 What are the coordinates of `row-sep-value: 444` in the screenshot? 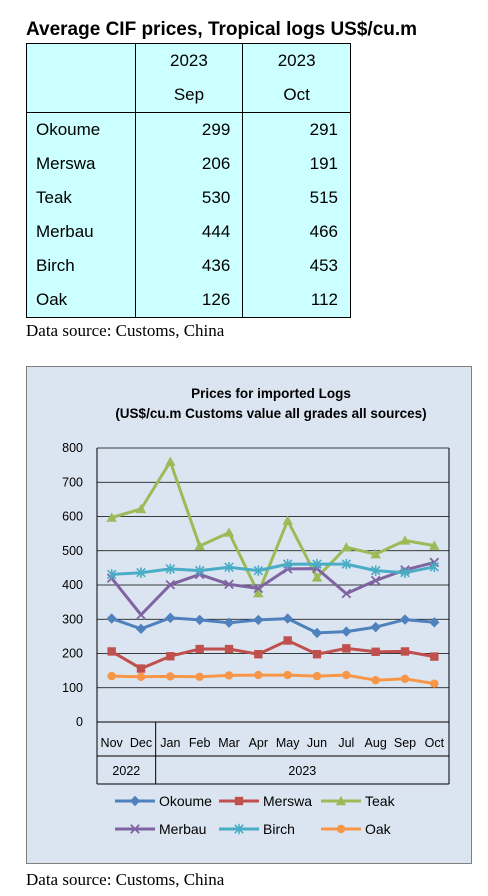 It's located at (189, 232).